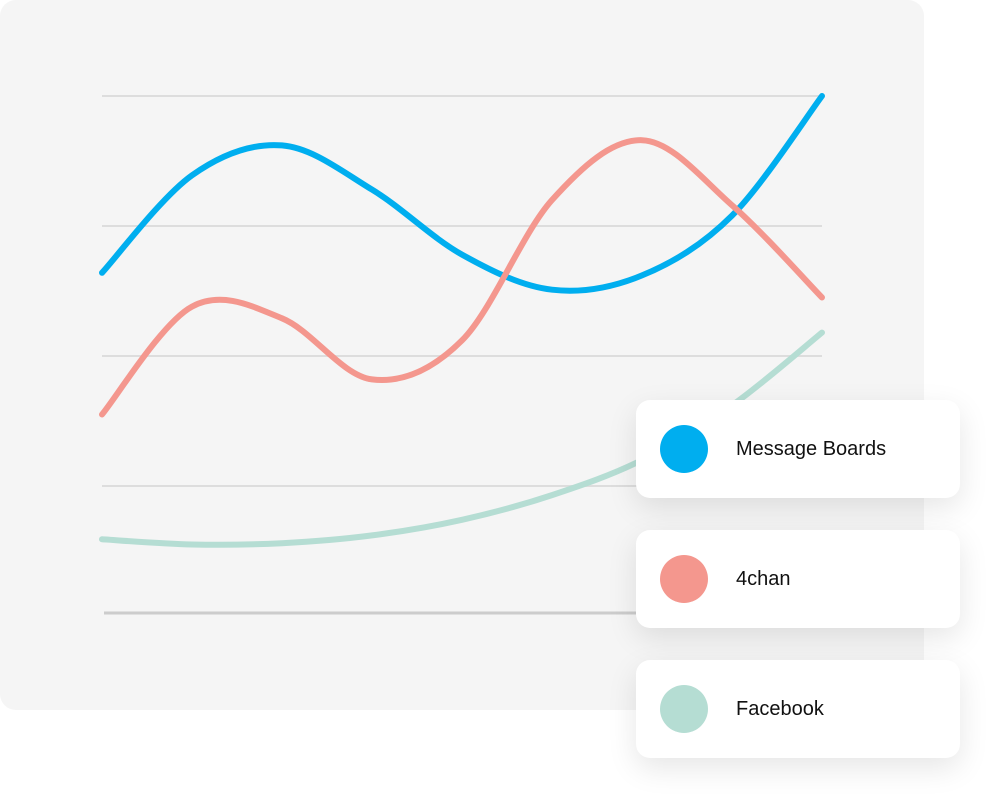  What do you see at coordinates (811, 448) in the screenshot?
I see `legend-label: Message Boards` at bounding box center [811, 448].